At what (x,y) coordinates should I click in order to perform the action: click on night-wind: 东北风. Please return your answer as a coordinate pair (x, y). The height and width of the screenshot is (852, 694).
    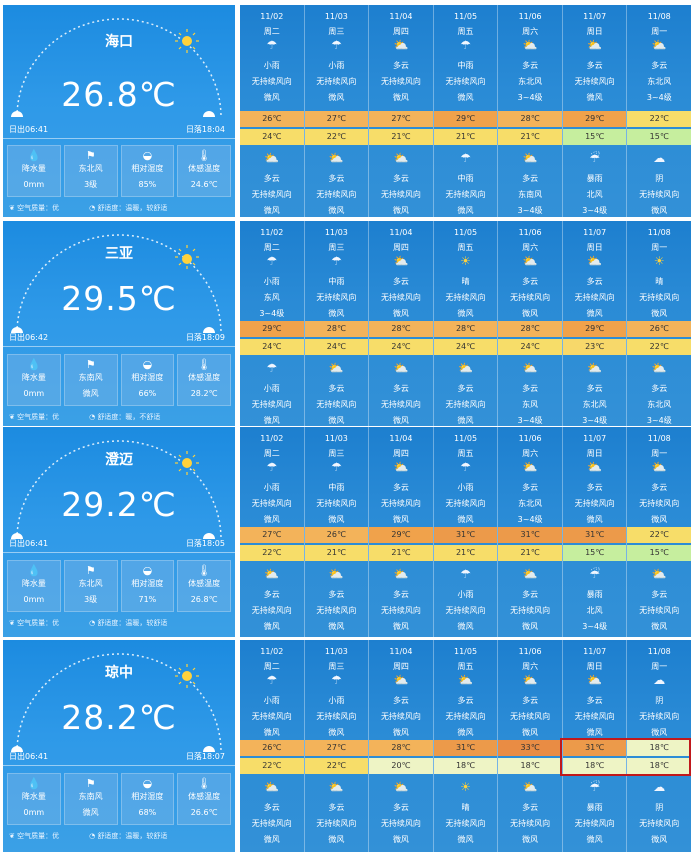
    Looking at the image, I should click on (659, 404).